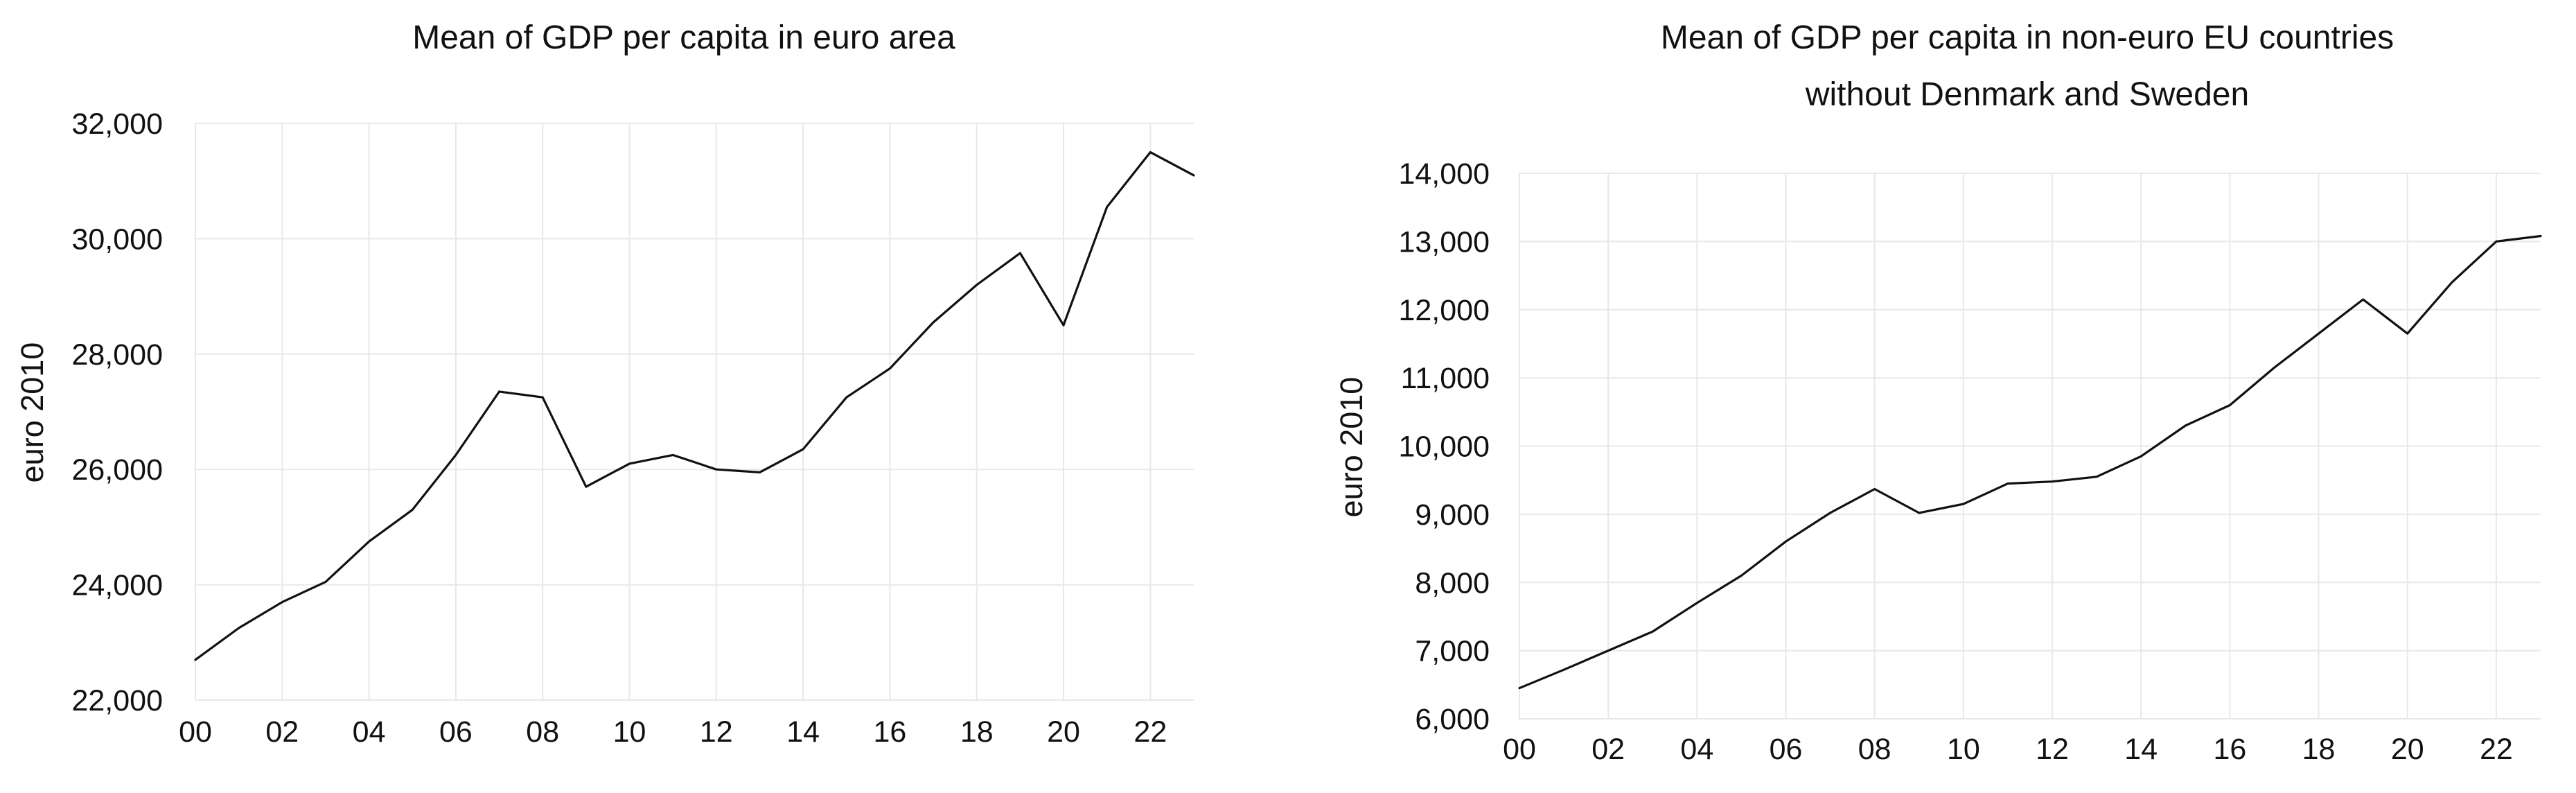 The image size is (2576, 793). Describe the element at coordinates (1444, 174) in the screenshot. I see `y-tick-label: 14,000` at that location.